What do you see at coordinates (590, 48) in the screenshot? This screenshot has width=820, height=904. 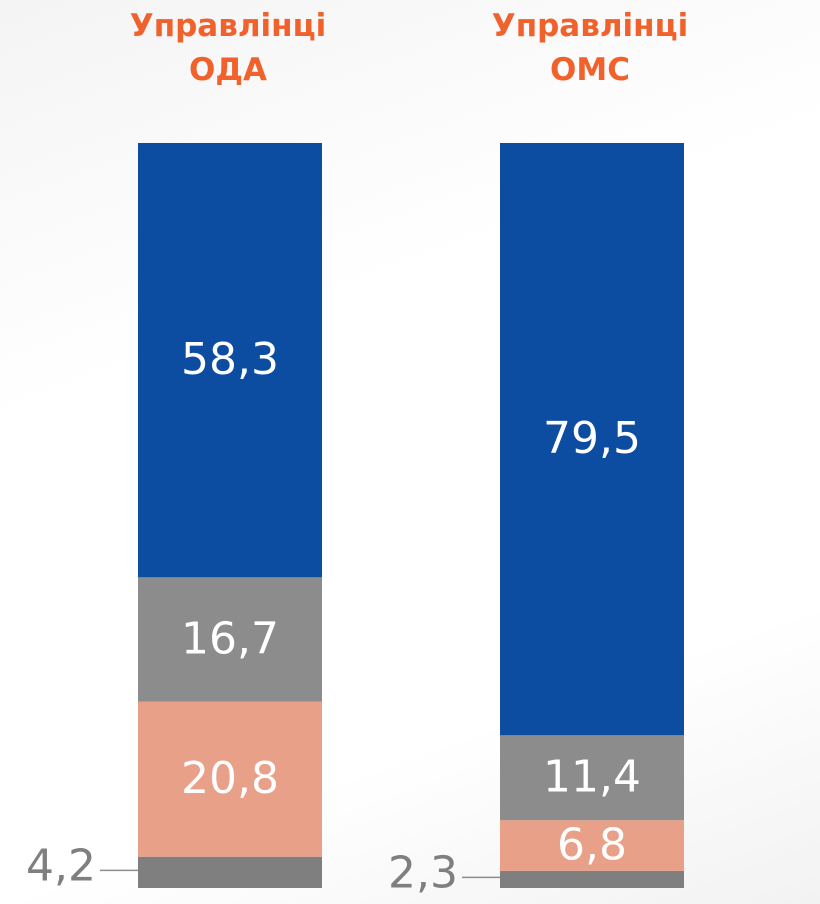 I see `category-label: Управлінці ОМС` at bounding box center [590, 48].